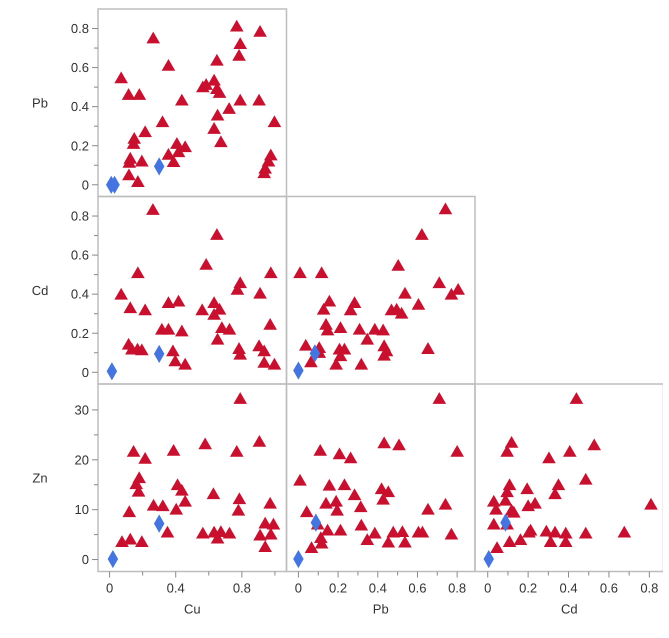  I want to click on y-axis-title: Cd, so click(40, 290).